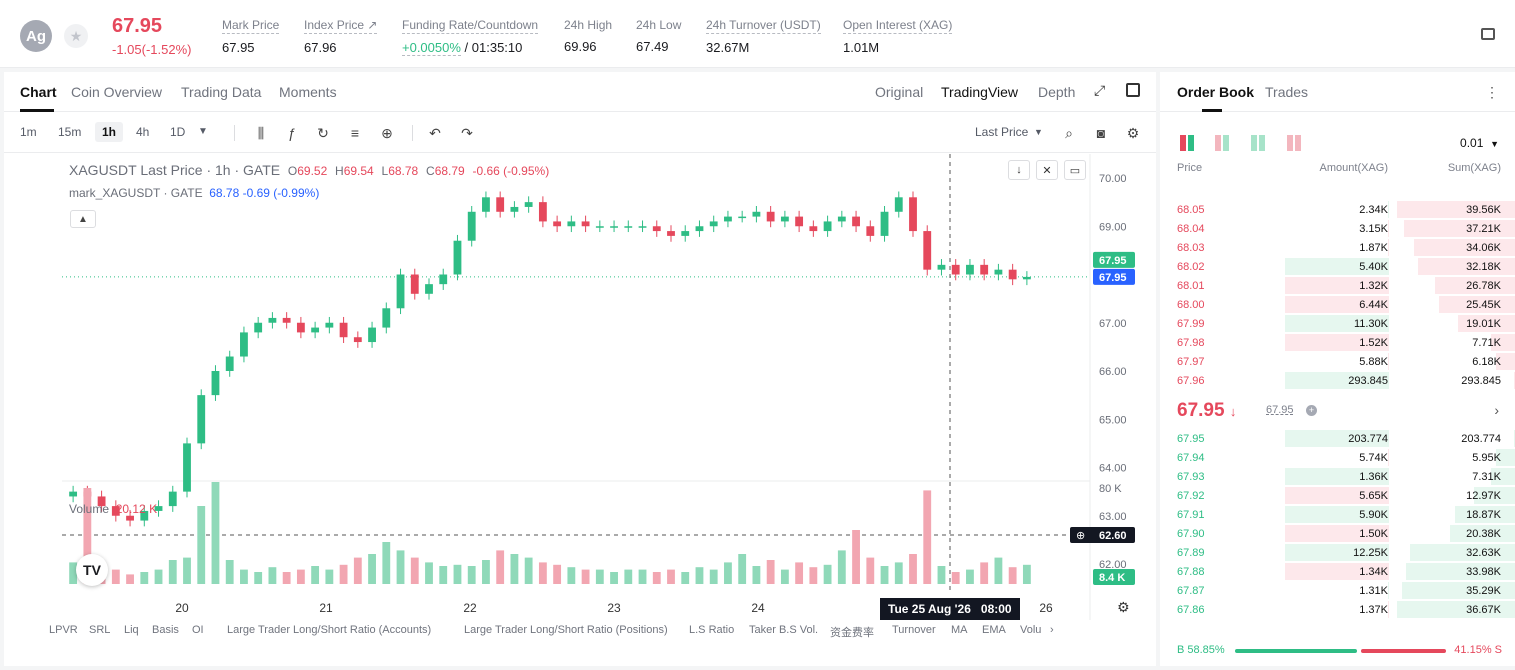  Describe the element at coordinates (784, 630) in the screenshot. I see `indicator-8: Taker B.S Vol.` at that location.